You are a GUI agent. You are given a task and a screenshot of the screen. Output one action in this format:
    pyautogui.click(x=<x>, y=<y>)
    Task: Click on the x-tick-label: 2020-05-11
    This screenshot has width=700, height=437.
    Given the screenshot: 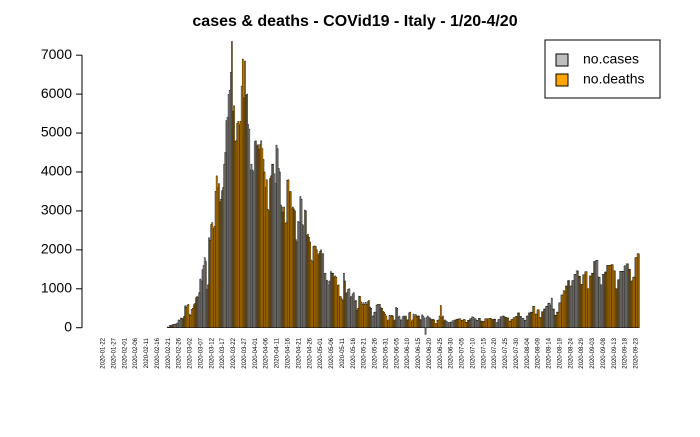 What is the action you would take?
    pyautogui.click(x=343, y=352)
    